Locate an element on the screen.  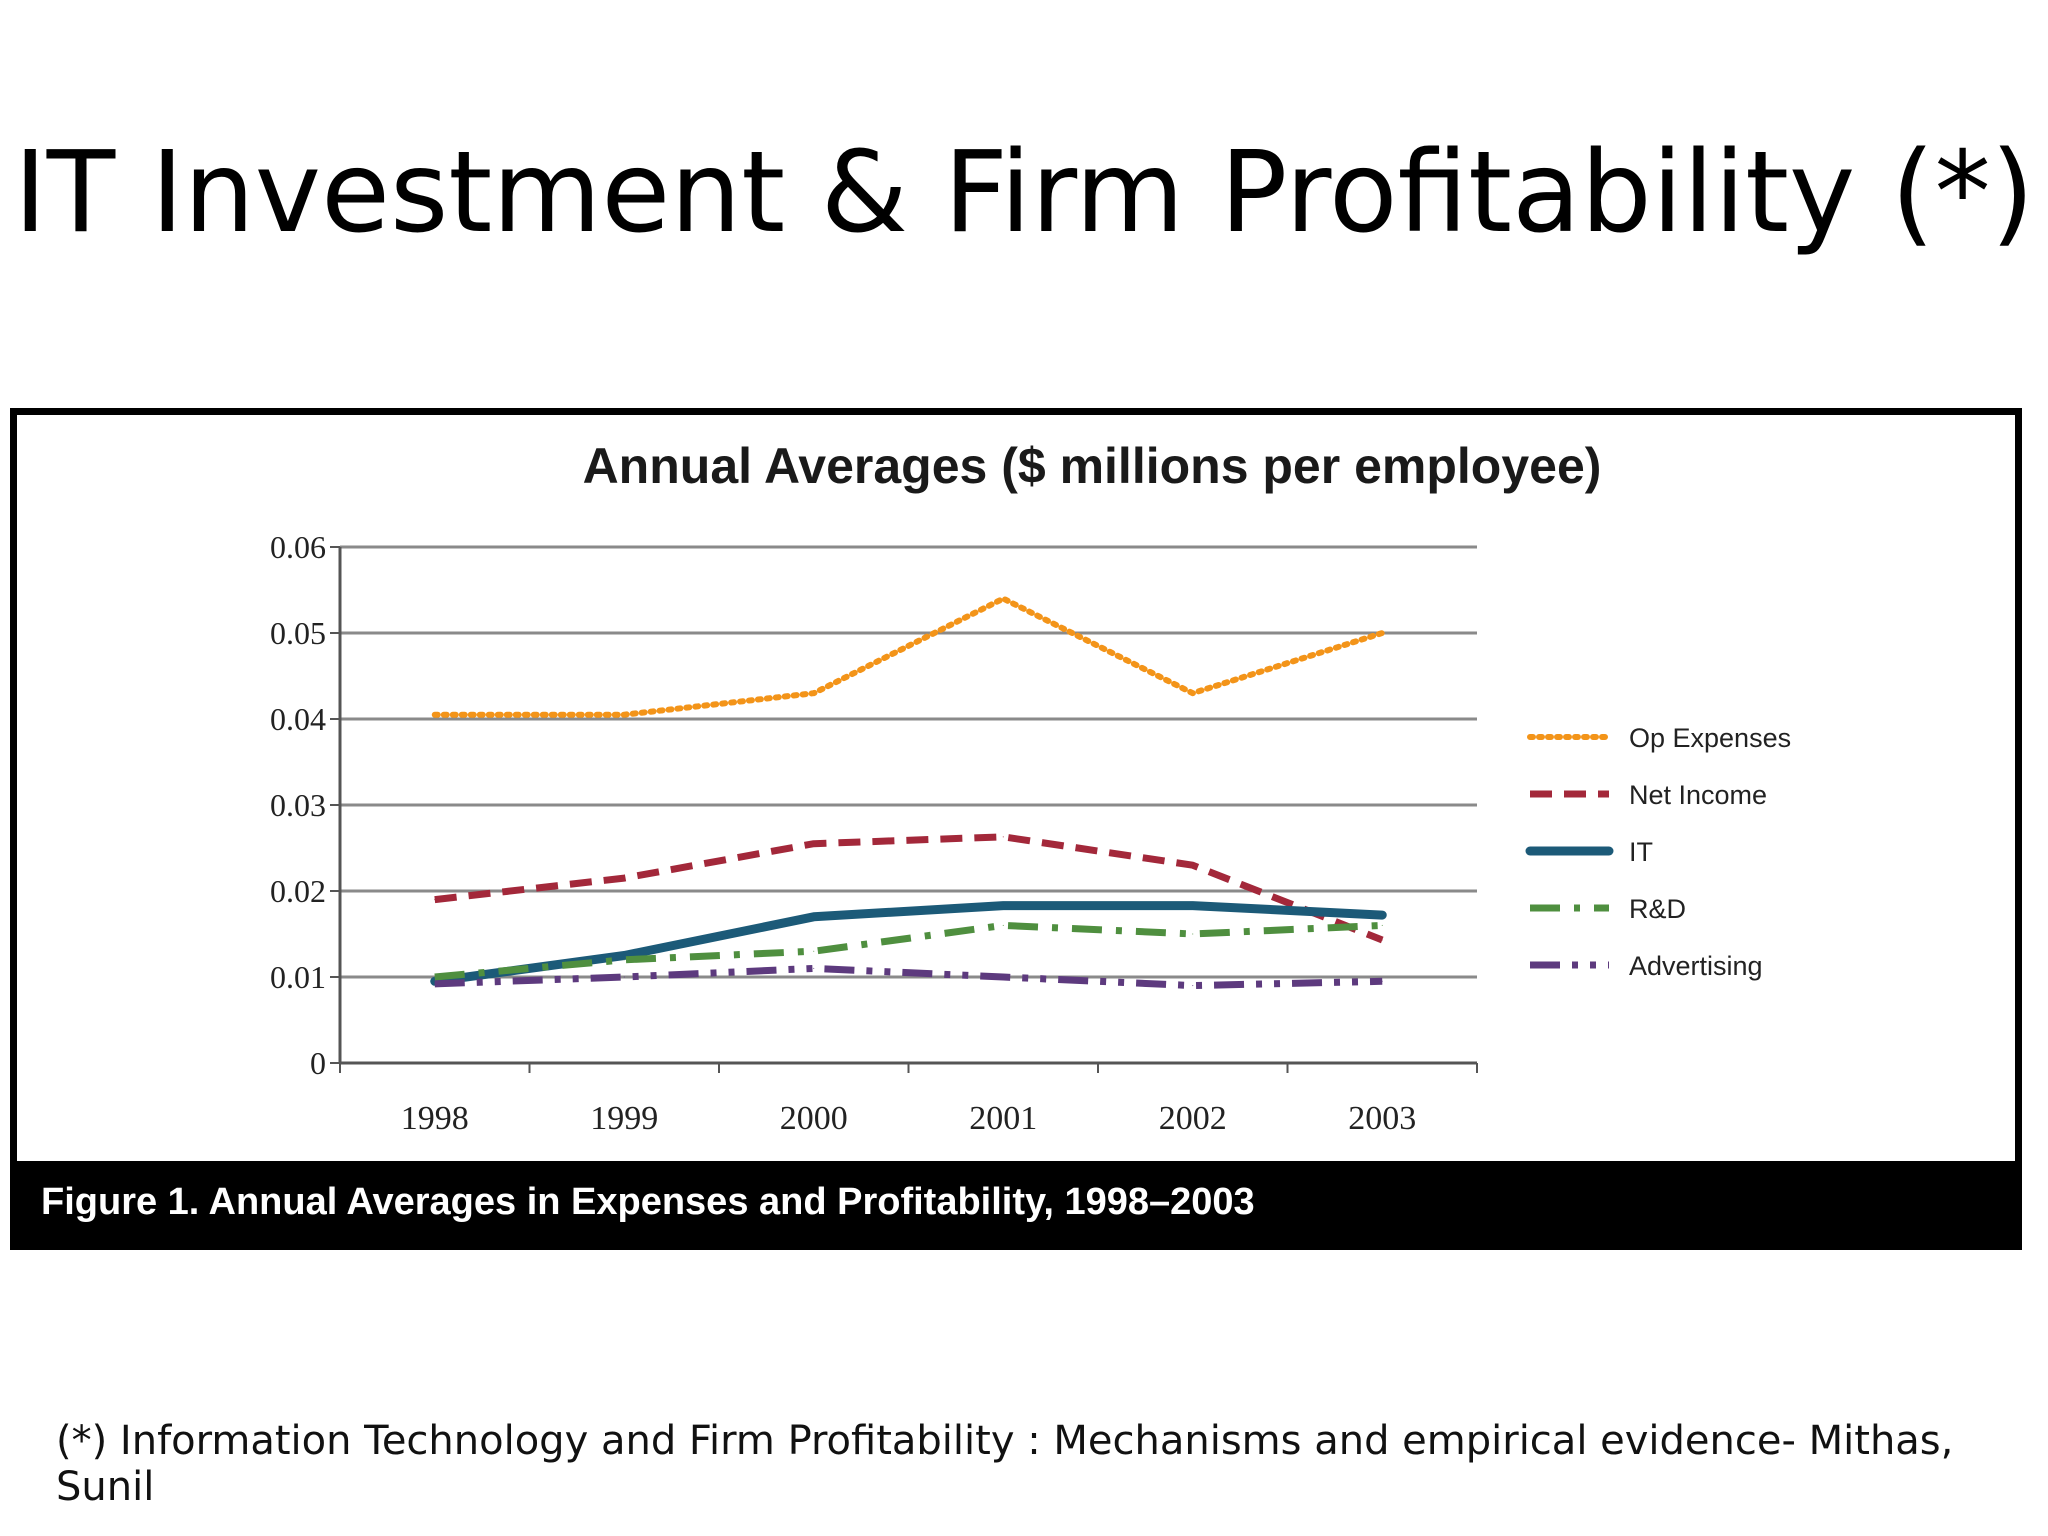
y-tick-label: 0.04 is located at coordinates (298, 719).